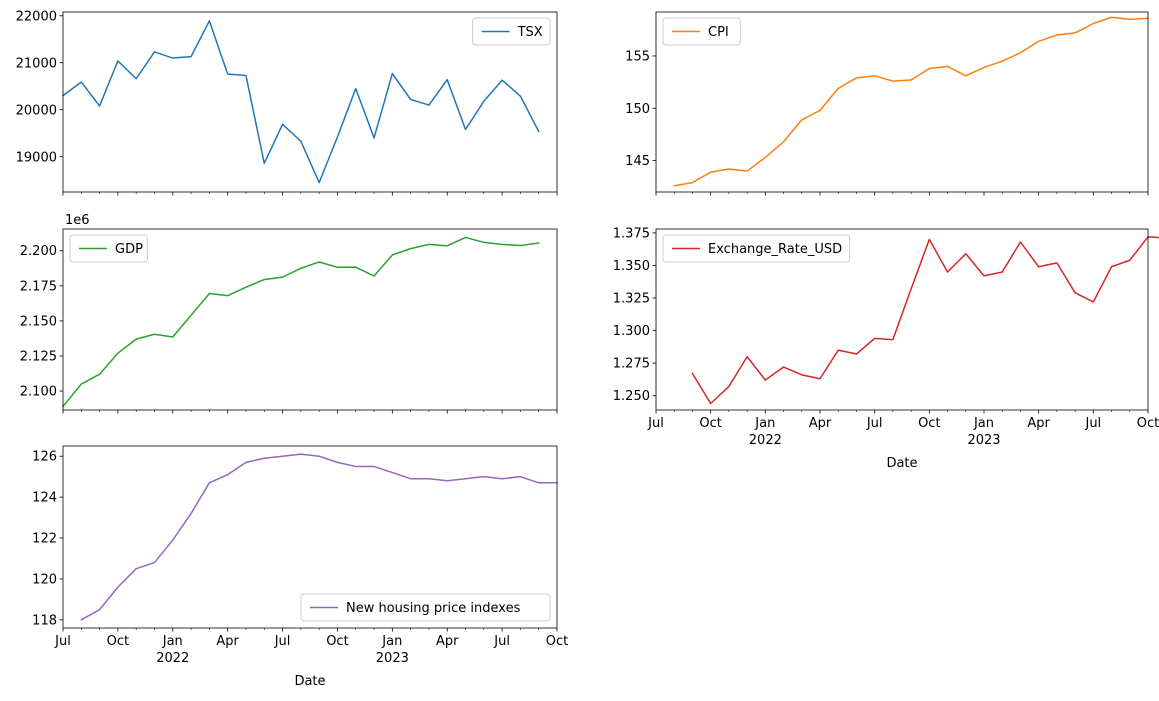 The height and width of the screenshot is (701, 1159). Describe the element at coordinates (631, 364) in the screenshot. I see `y-tick-label: 1.275` at that location.